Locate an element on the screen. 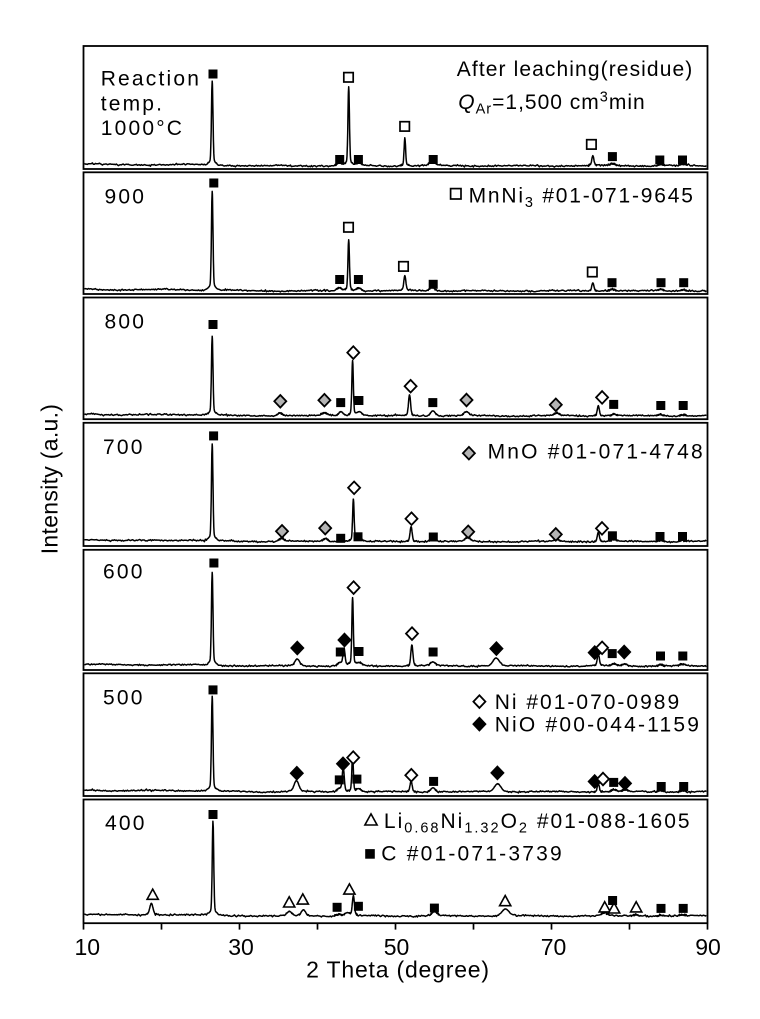 This screenshot has height=1019, width=760. svg-text: 2 Theta (degree) is located at coordinates (398, 970).